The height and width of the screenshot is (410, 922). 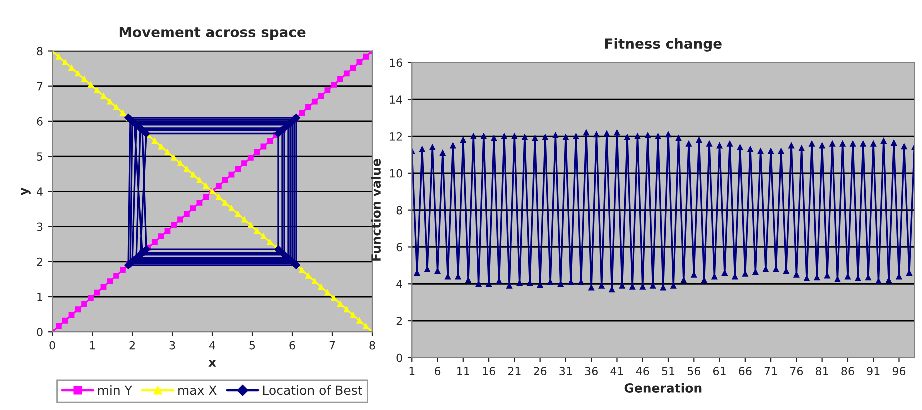 I want to click on legend-label: min Y, so click(x=115, y=390).